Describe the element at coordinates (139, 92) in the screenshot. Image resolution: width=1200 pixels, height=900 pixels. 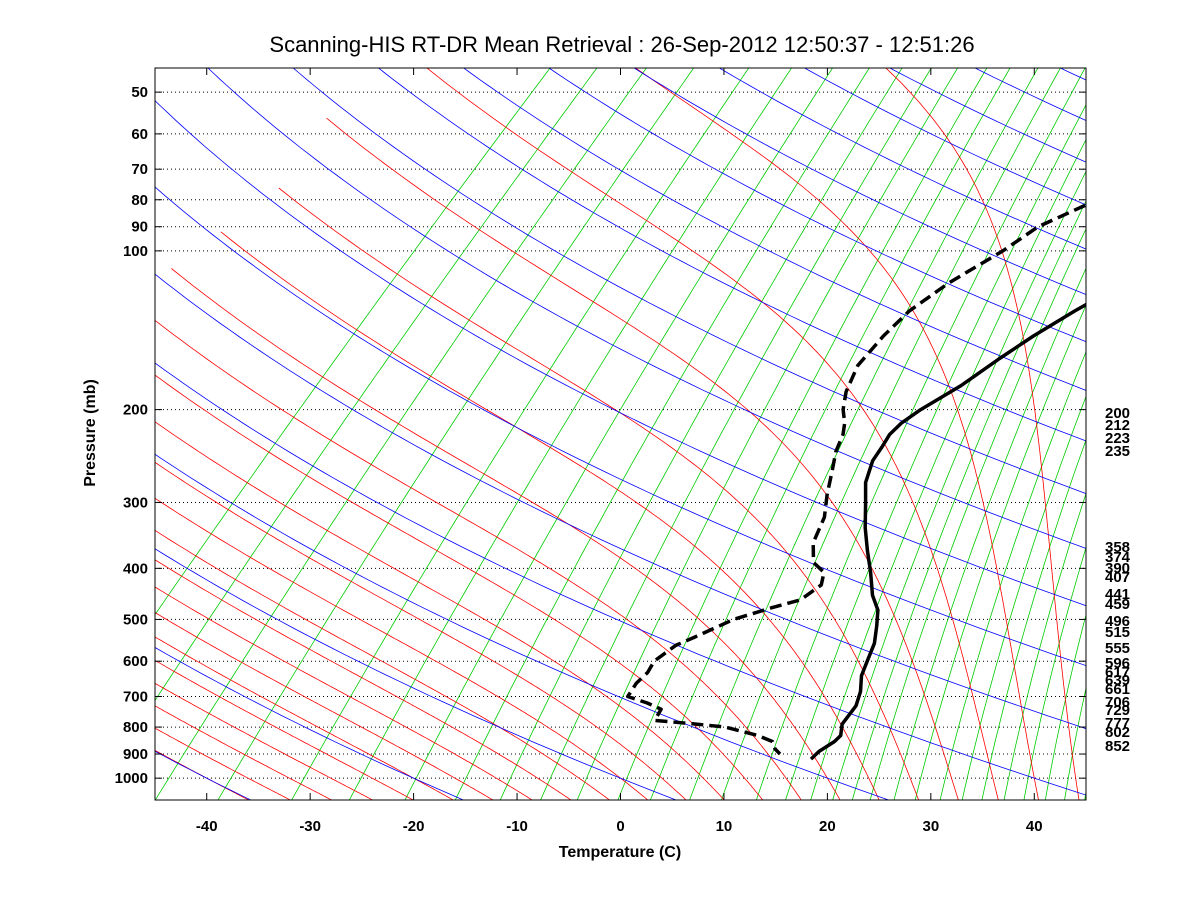
I see `y-tick-label: 50` at that location.